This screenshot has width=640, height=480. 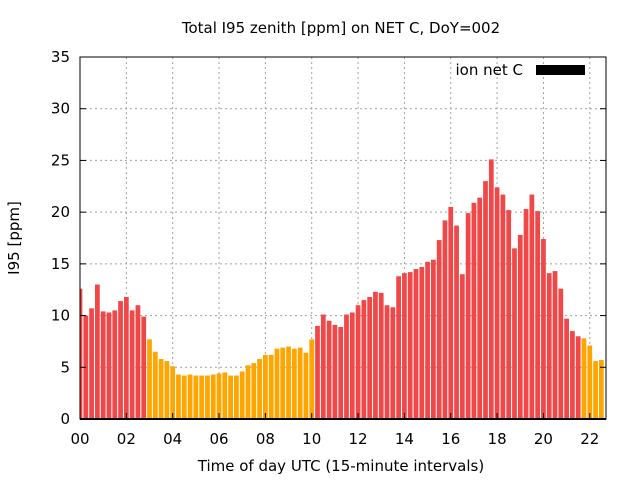 I want to click on x-tick-label: 12, so click(x=358, y=439).